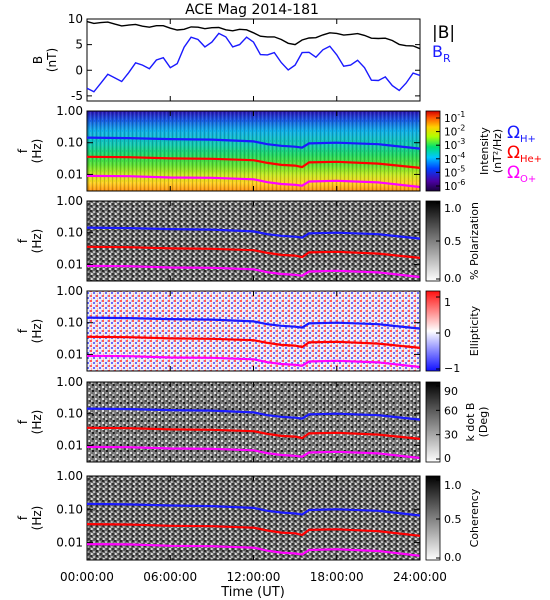 This screenshot has width=550, height=600. Describe the element at coordinates (87, 577) in the screenshot. I see `time-tick-label: 00:00:00` at that location.